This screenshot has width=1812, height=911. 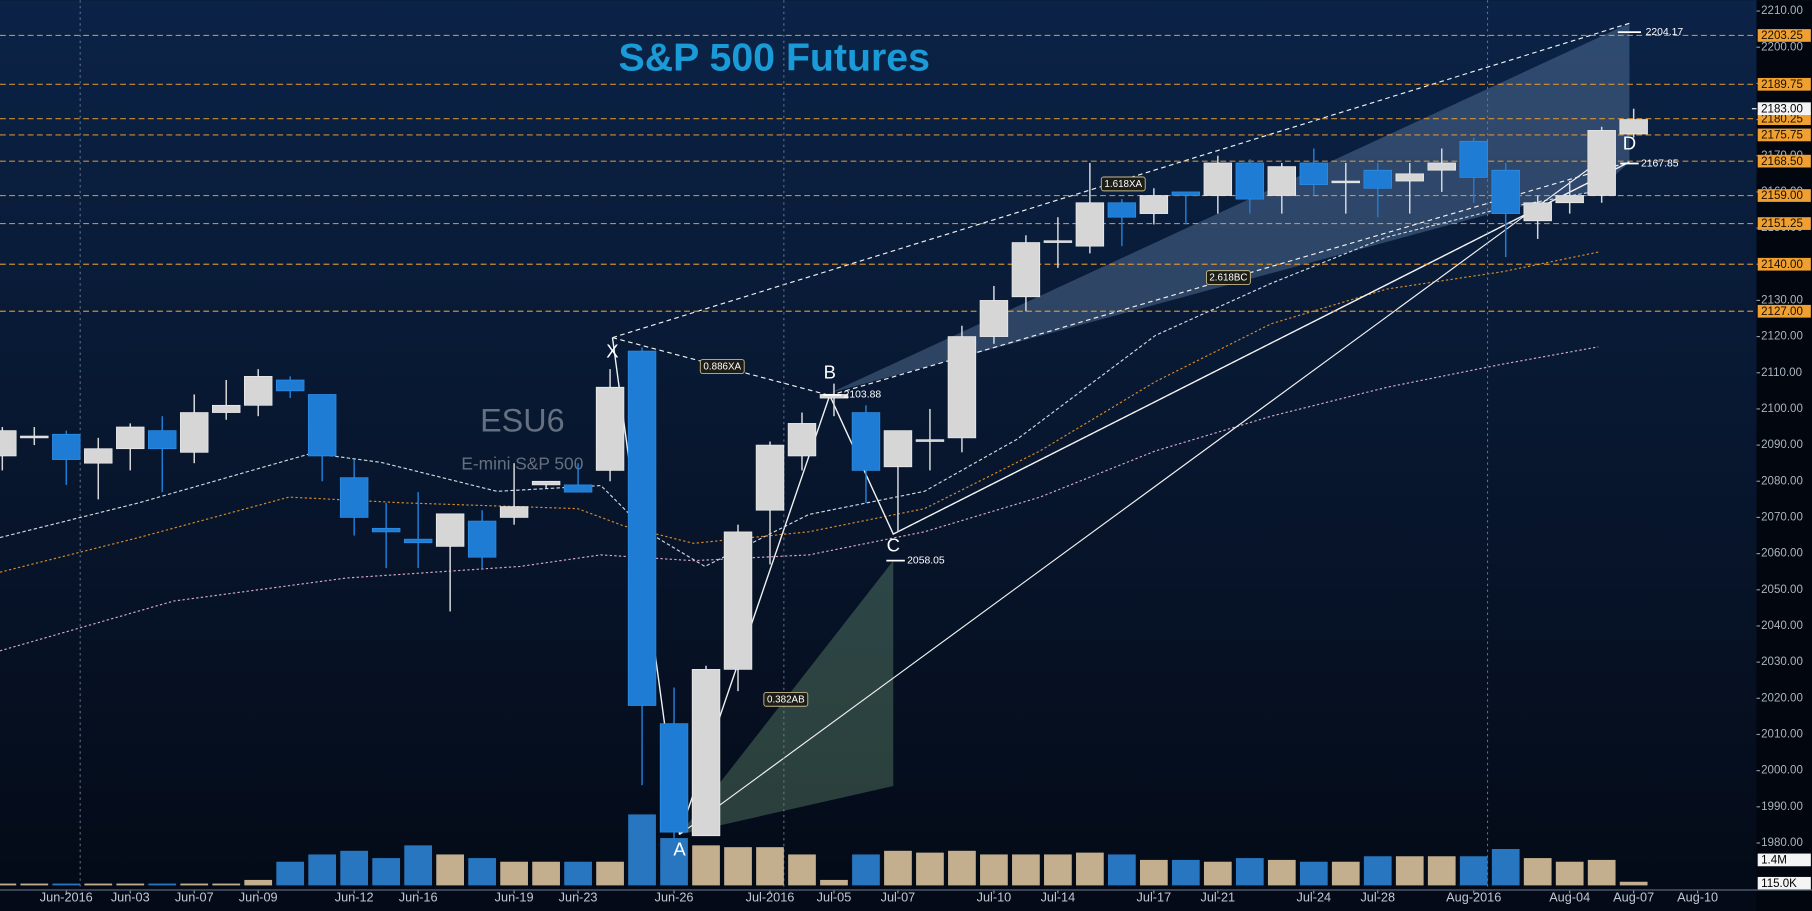 I want to click on y-tick-label: 1980.00, so click(x=1782, y=843).